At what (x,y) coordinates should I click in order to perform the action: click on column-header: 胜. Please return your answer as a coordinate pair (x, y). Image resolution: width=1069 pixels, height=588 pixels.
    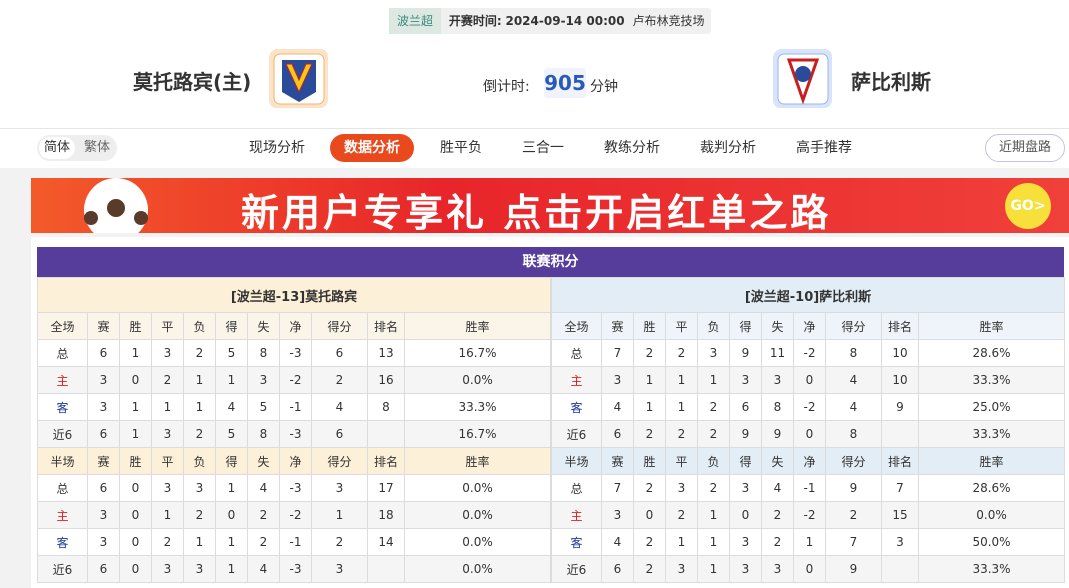
    Looking at the image, I should click on (135, 461).